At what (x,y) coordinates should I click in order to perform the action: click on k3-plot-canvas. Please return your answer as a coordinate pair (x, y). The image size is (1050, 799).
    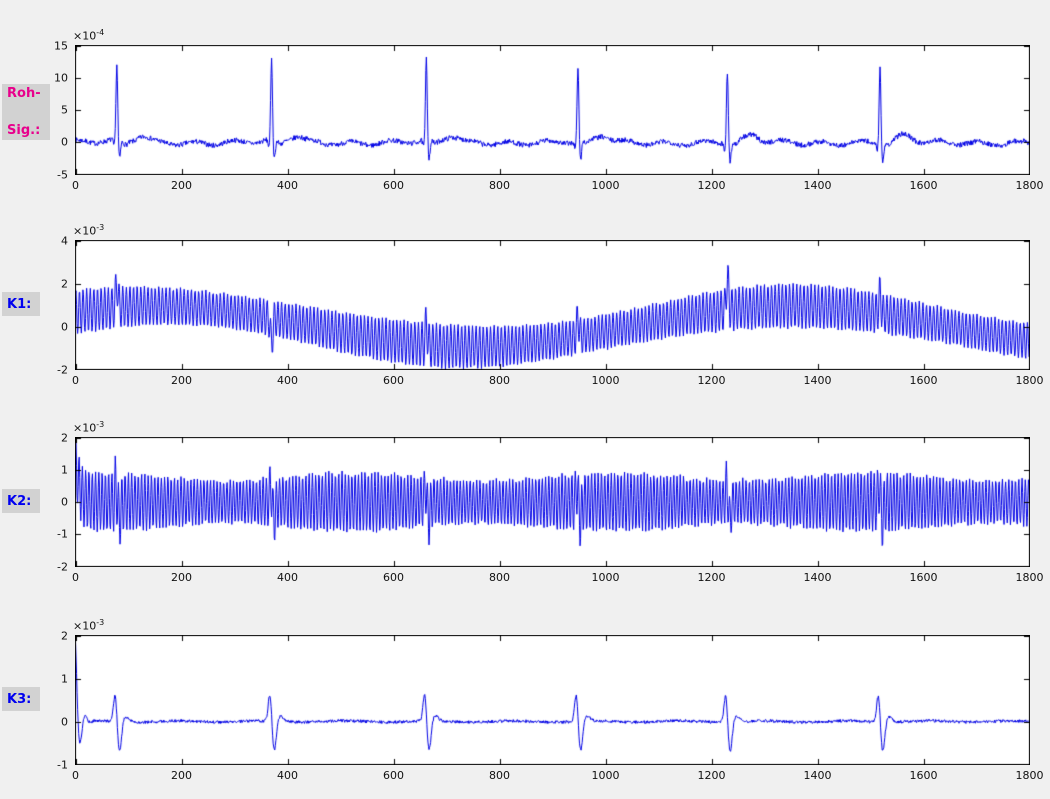
    Looking at the image, I should click on (552, 700).